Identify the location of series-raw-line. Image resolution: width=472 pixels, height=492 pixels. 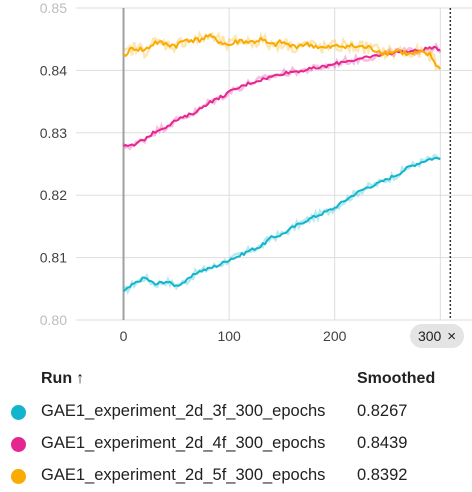
(282, 51).